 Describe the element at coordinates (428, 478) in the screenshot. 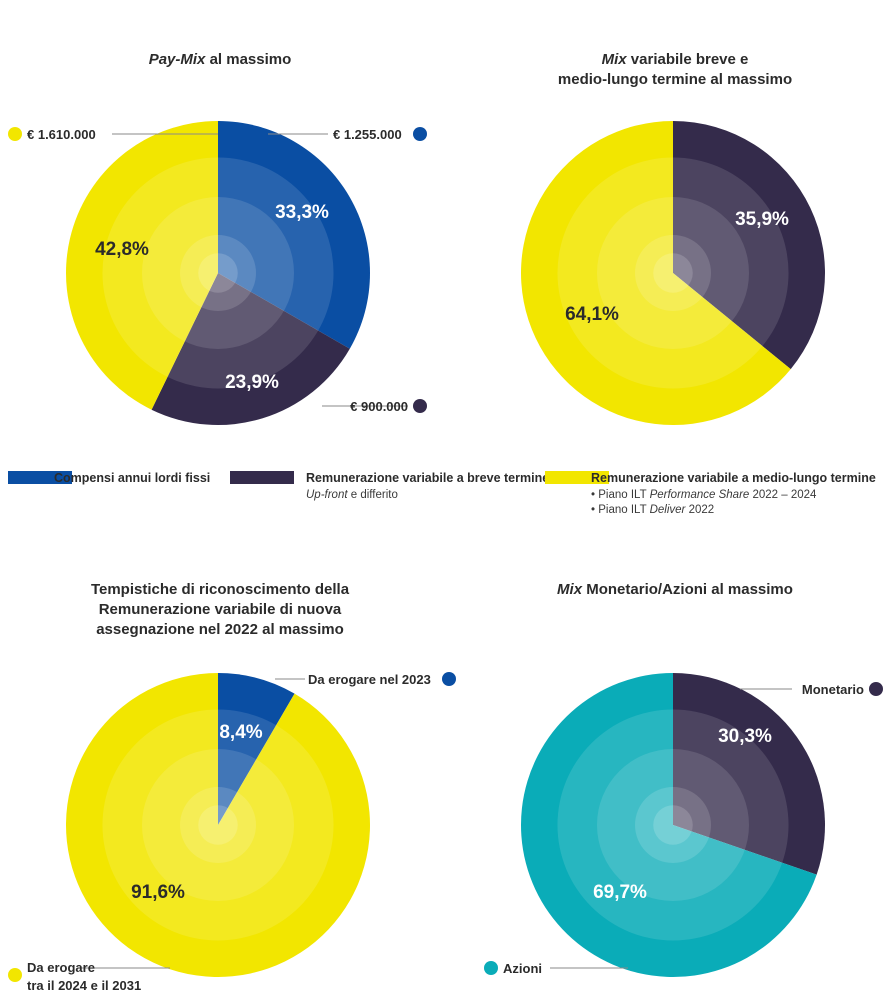

I see `legend-short-label: Remunerazione variabile a breve termine` at that location.